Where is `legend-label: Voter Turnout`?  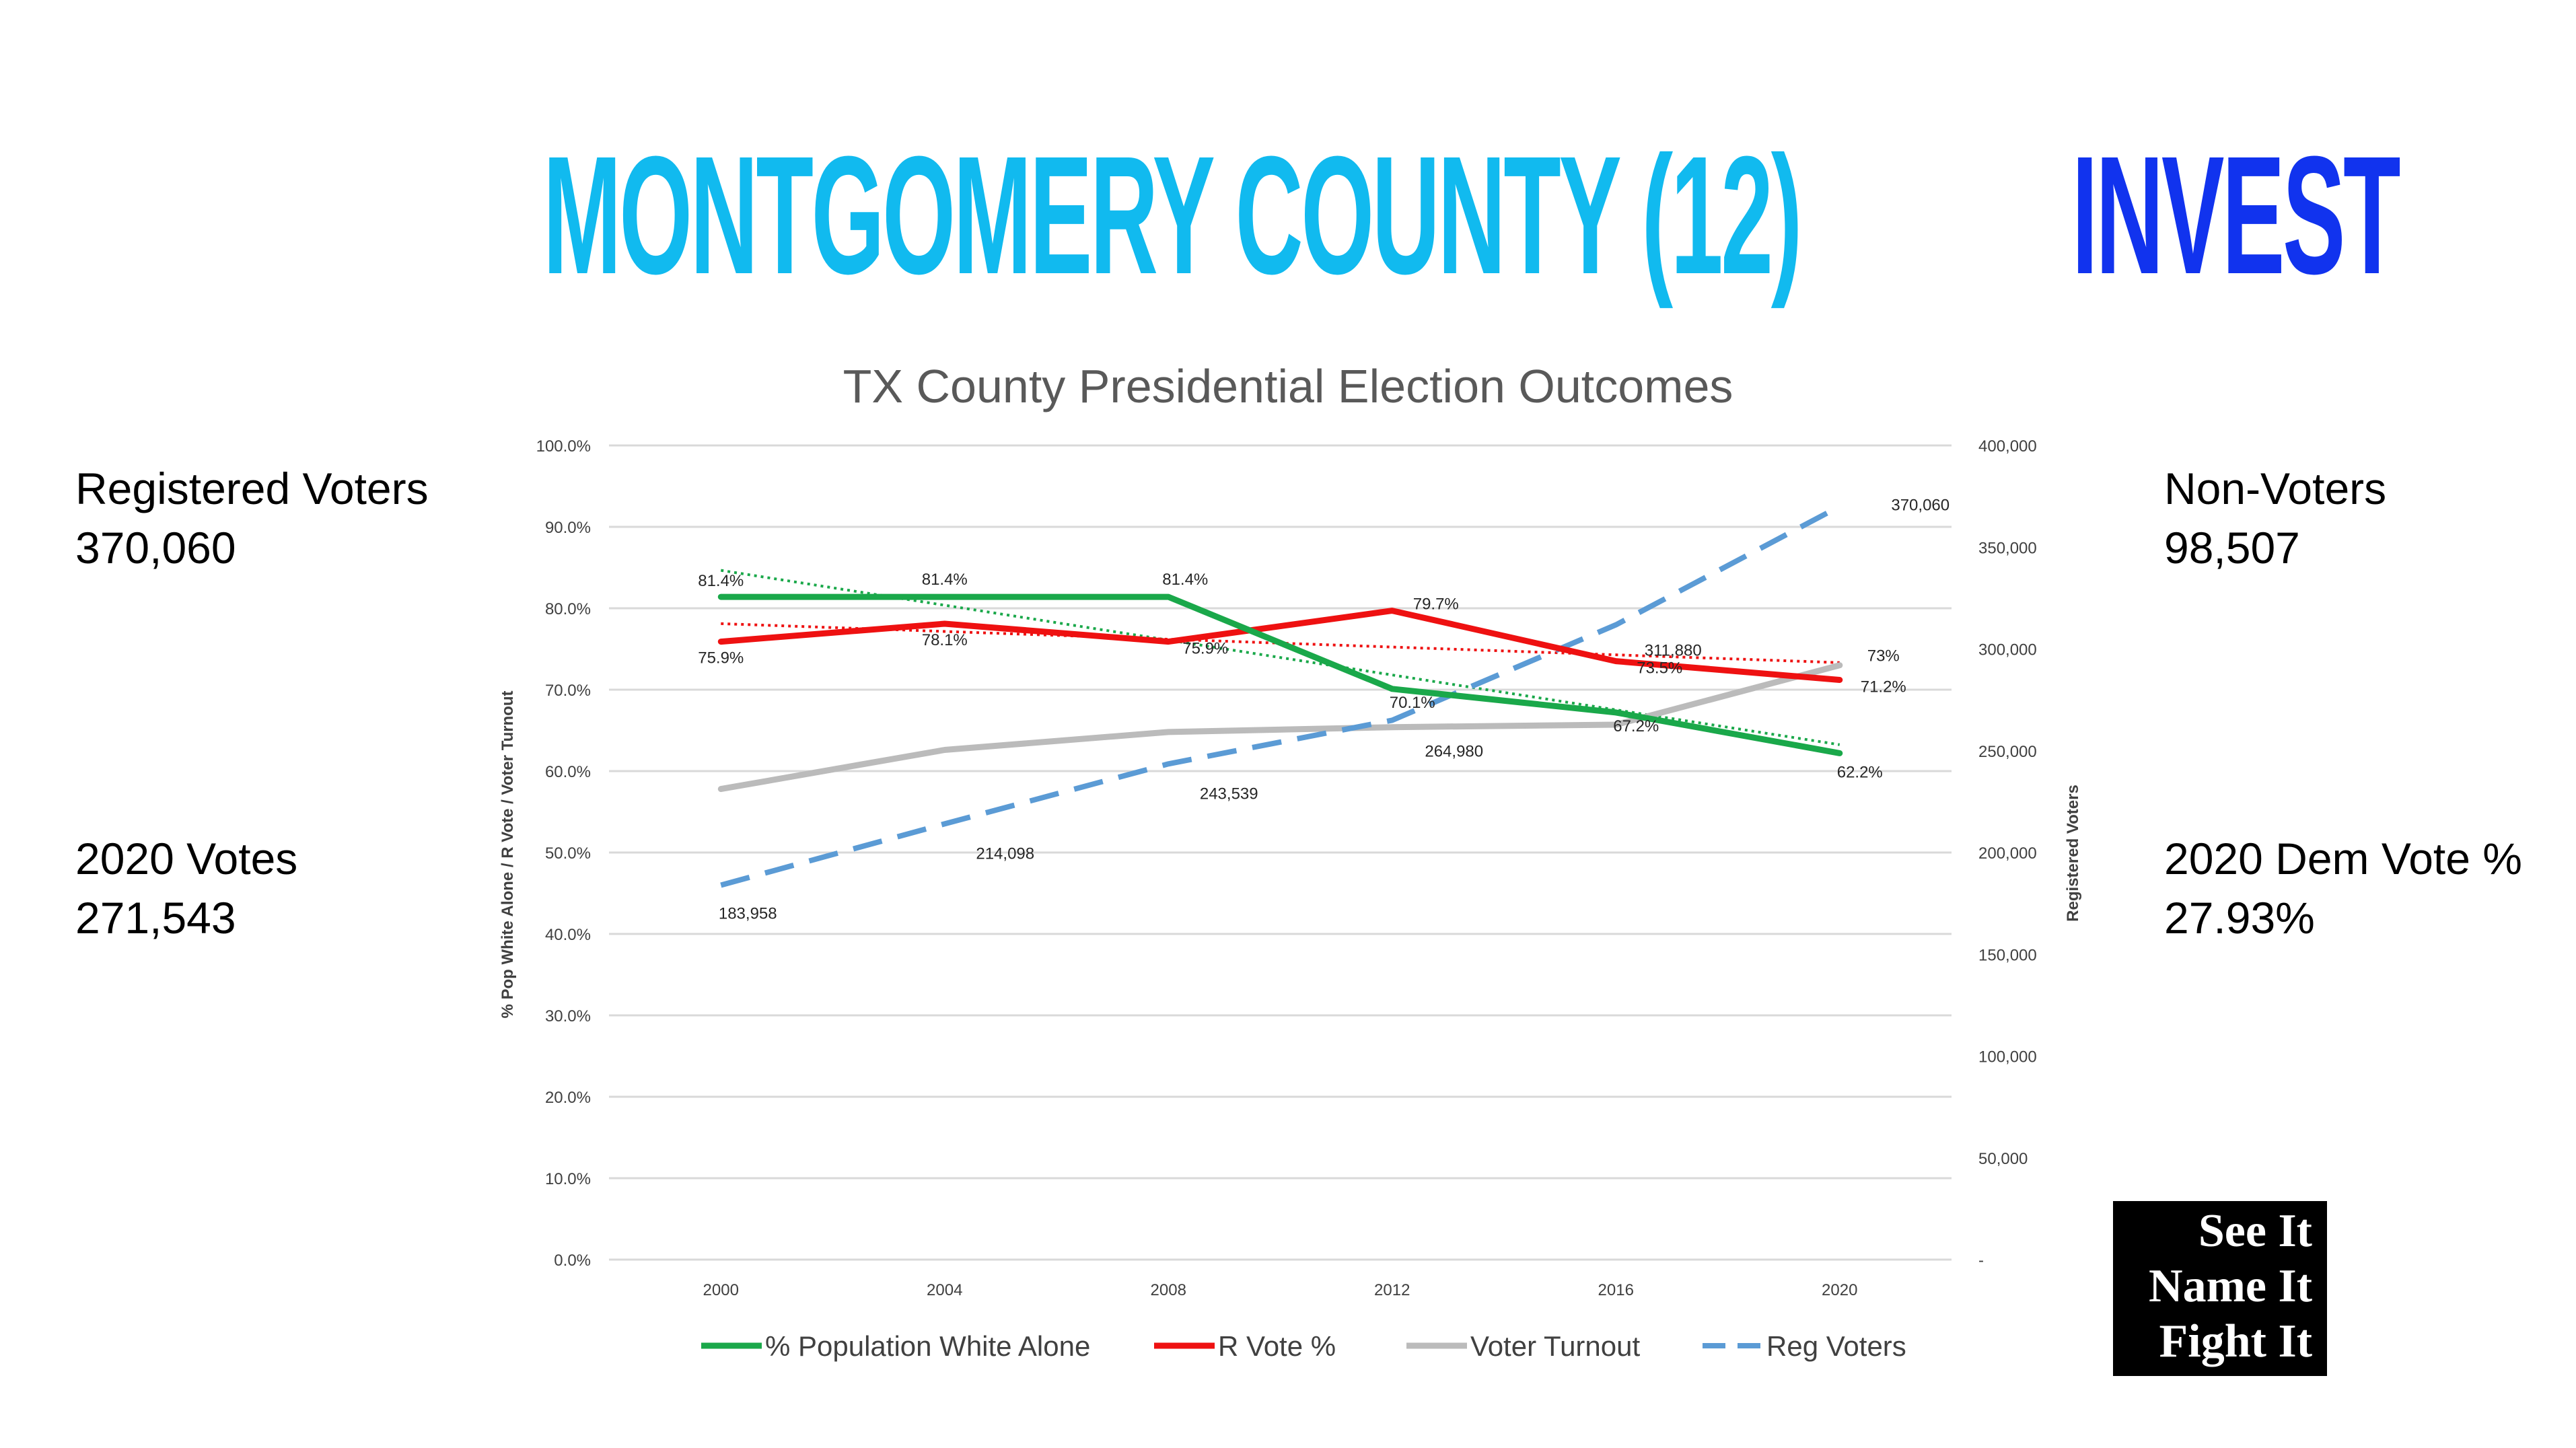 legend-label: Voter Turnout is located at coordinates (1555, 1346).